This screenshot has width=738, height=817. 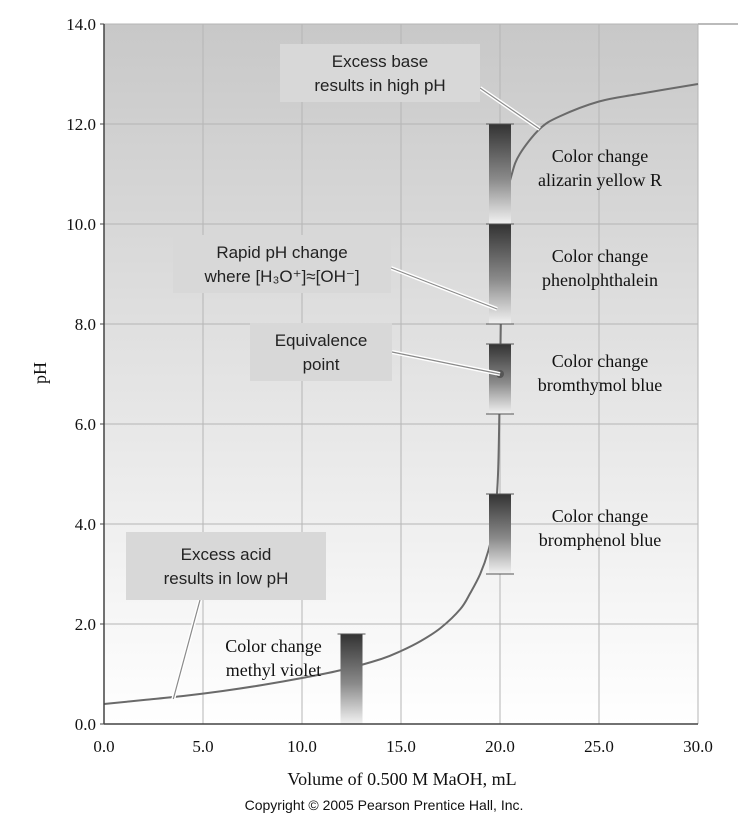 I want to click on x-tick-label: 0.0, so click(x=103, y=746).